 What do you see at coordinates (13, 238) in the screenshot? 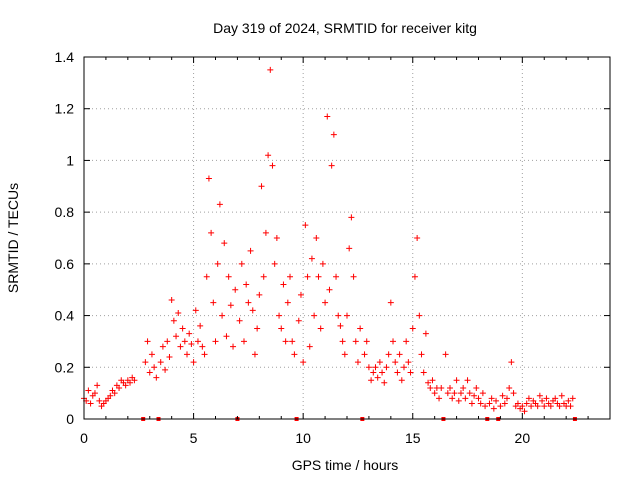
I see `y-axis-label: SRMTID / TECUs` at bounding box center [13, 238].